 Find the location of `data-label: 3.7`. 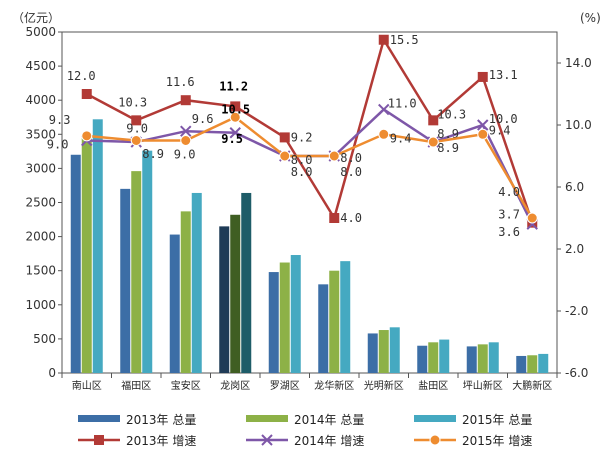

data-label: 3.7 is located at coordinates (509, 215).